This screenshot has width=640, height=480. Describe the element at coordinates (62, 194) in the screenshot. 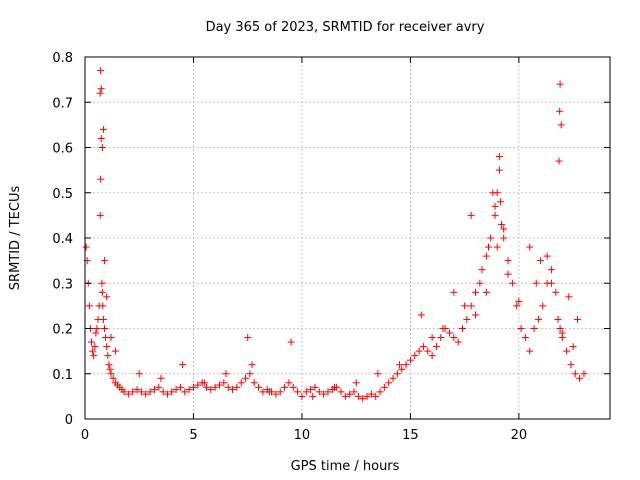

I see `y-tick-label: 0.5` at that location.